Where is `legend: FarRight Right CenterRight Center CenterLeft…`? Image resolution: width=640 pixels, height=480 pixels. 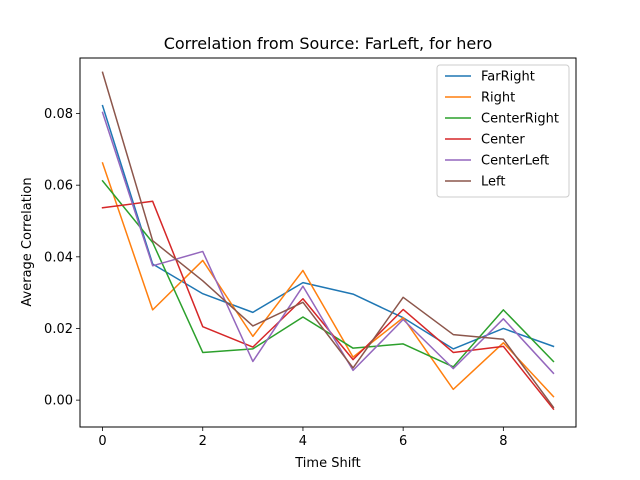
legend: FarRight Right CenterRight Center CenterLeft… is located at coordinates (503, 131).